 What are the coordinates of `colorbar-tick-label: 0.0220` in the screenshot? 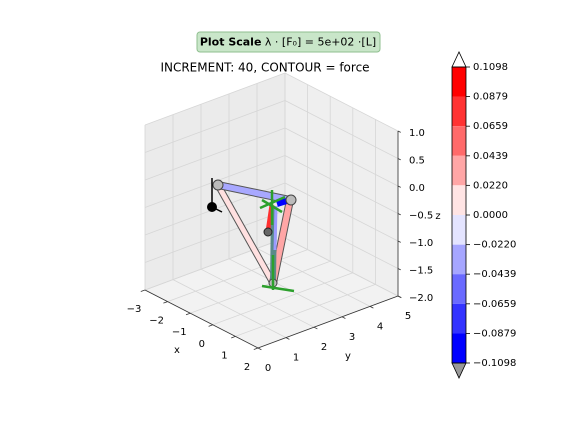 It's located at (490, 185).